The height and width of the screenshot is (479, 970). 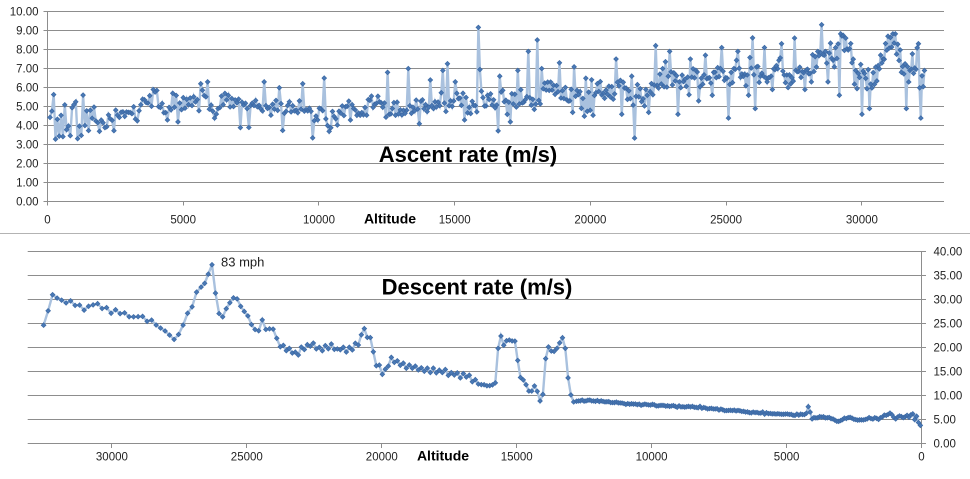 What do you see at coordinates (948, 277) in the screenshot?
I see `svg-text: 35.00` at bounding box center [948, 277].